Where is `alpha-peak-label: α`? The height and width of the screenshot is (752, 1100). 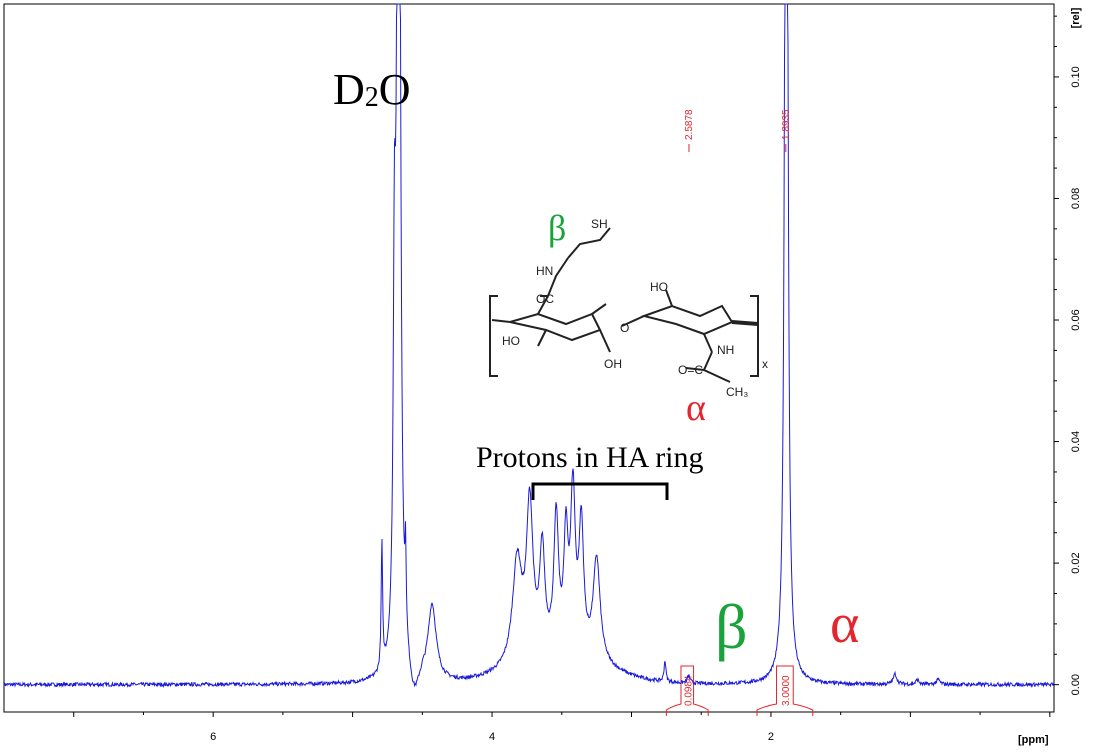
alpha-peak-label: α is located at coordinates (844, 624).